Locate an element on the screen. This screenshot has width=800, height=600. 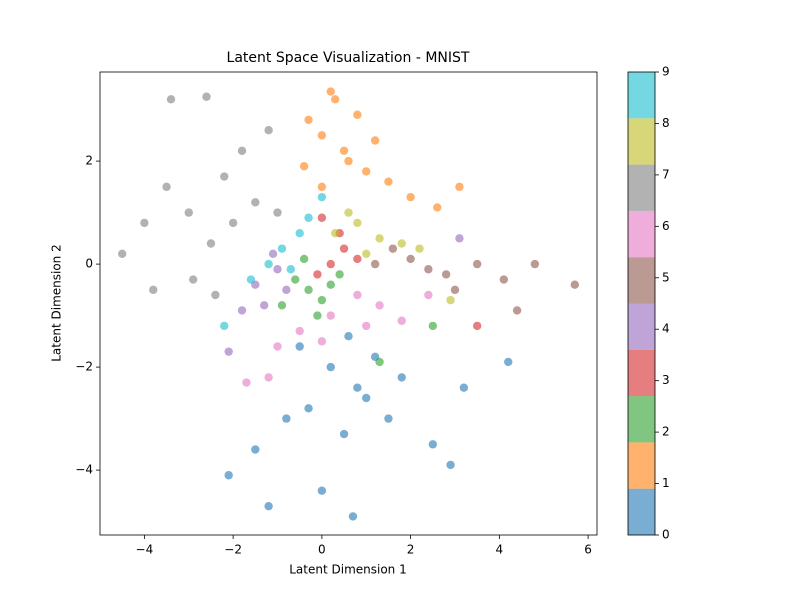
x-tick-label: 2 is located at coordinates (411, 550).